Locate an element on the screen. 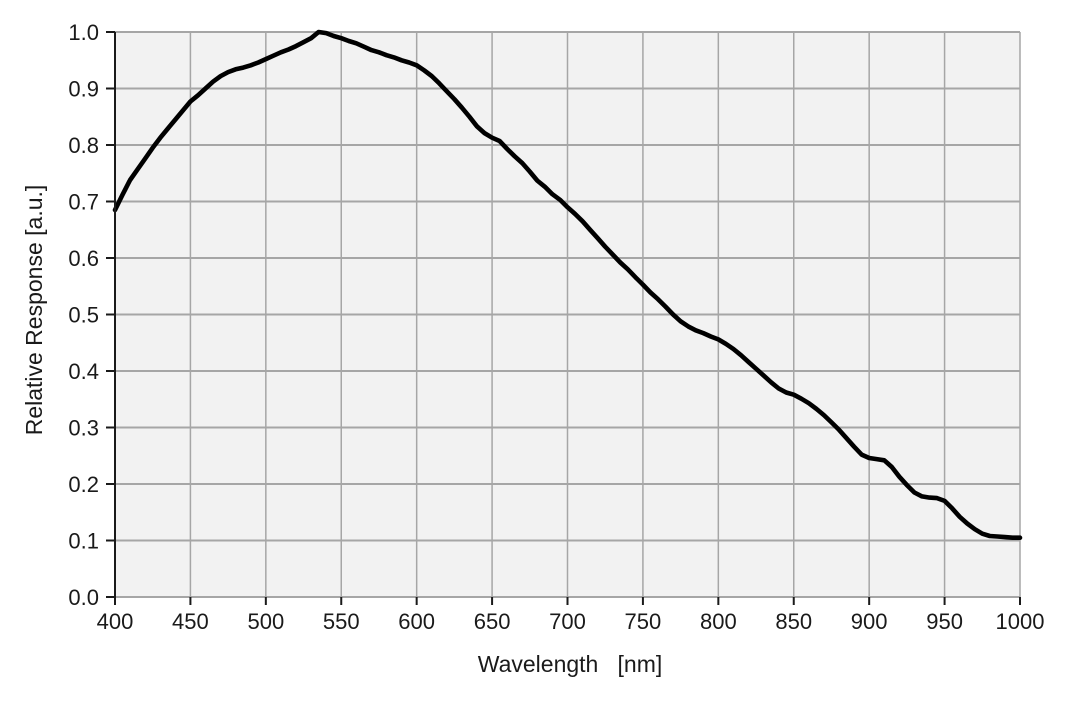 The image size is (1080, 705). x-tick-label: 900 is located at coordinates (869, 621).